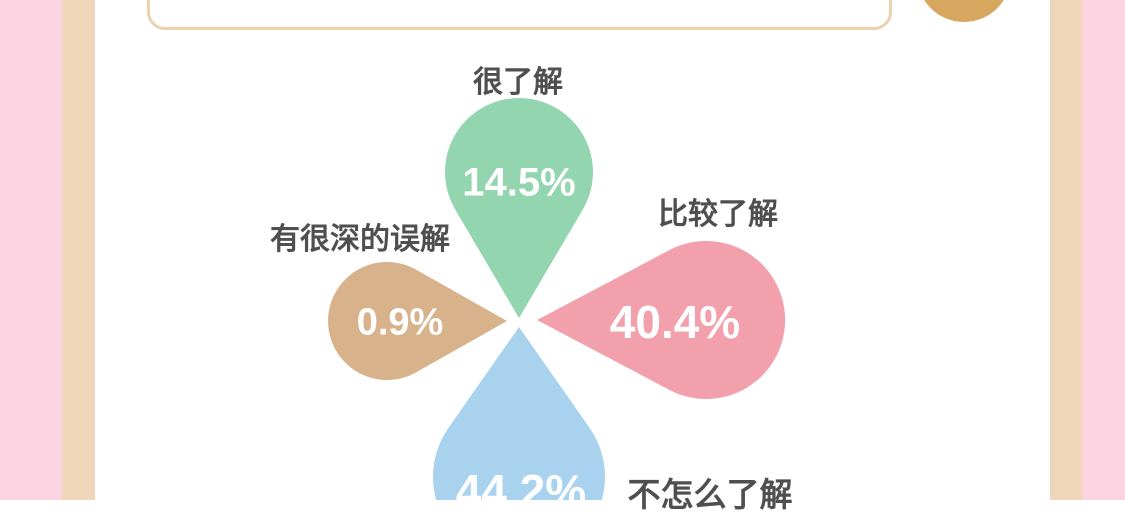 This screenshot has height=518, width=1125. Describe the element at coordinates (519, 182) in the screenshot. I see `value-label-up: 14.5%` at that location.